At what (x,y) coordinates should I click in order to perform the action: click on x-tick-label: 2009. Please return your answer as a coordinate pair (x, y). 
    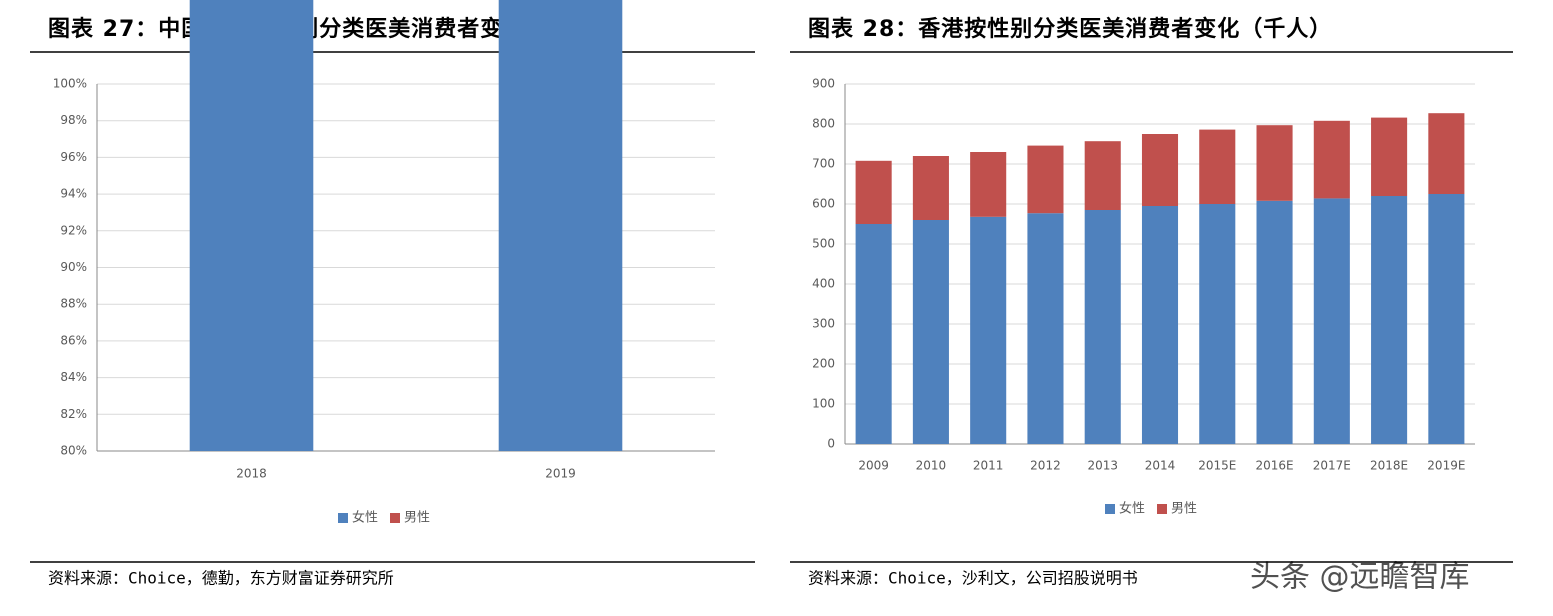
    Looking at the image, I should click on (873, 466).